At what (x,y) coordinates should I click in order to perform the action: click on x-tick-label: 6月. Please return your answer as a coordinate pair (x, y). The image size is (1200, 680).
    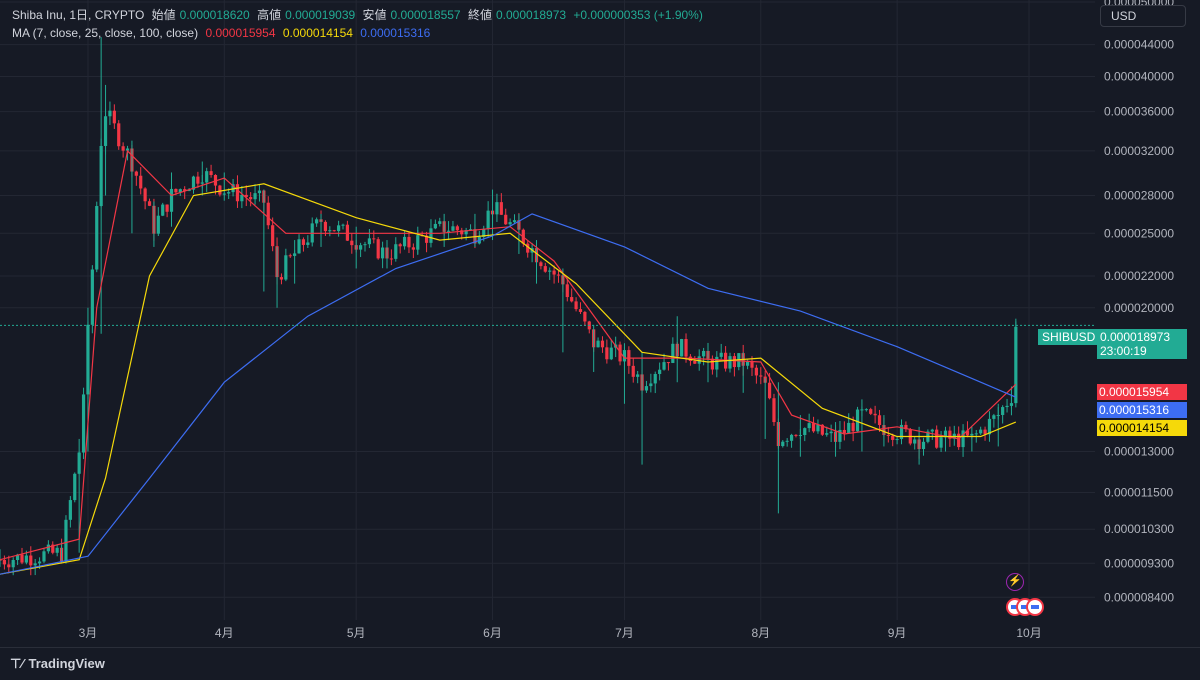
    Looking at the image, I should click on (492, 633).